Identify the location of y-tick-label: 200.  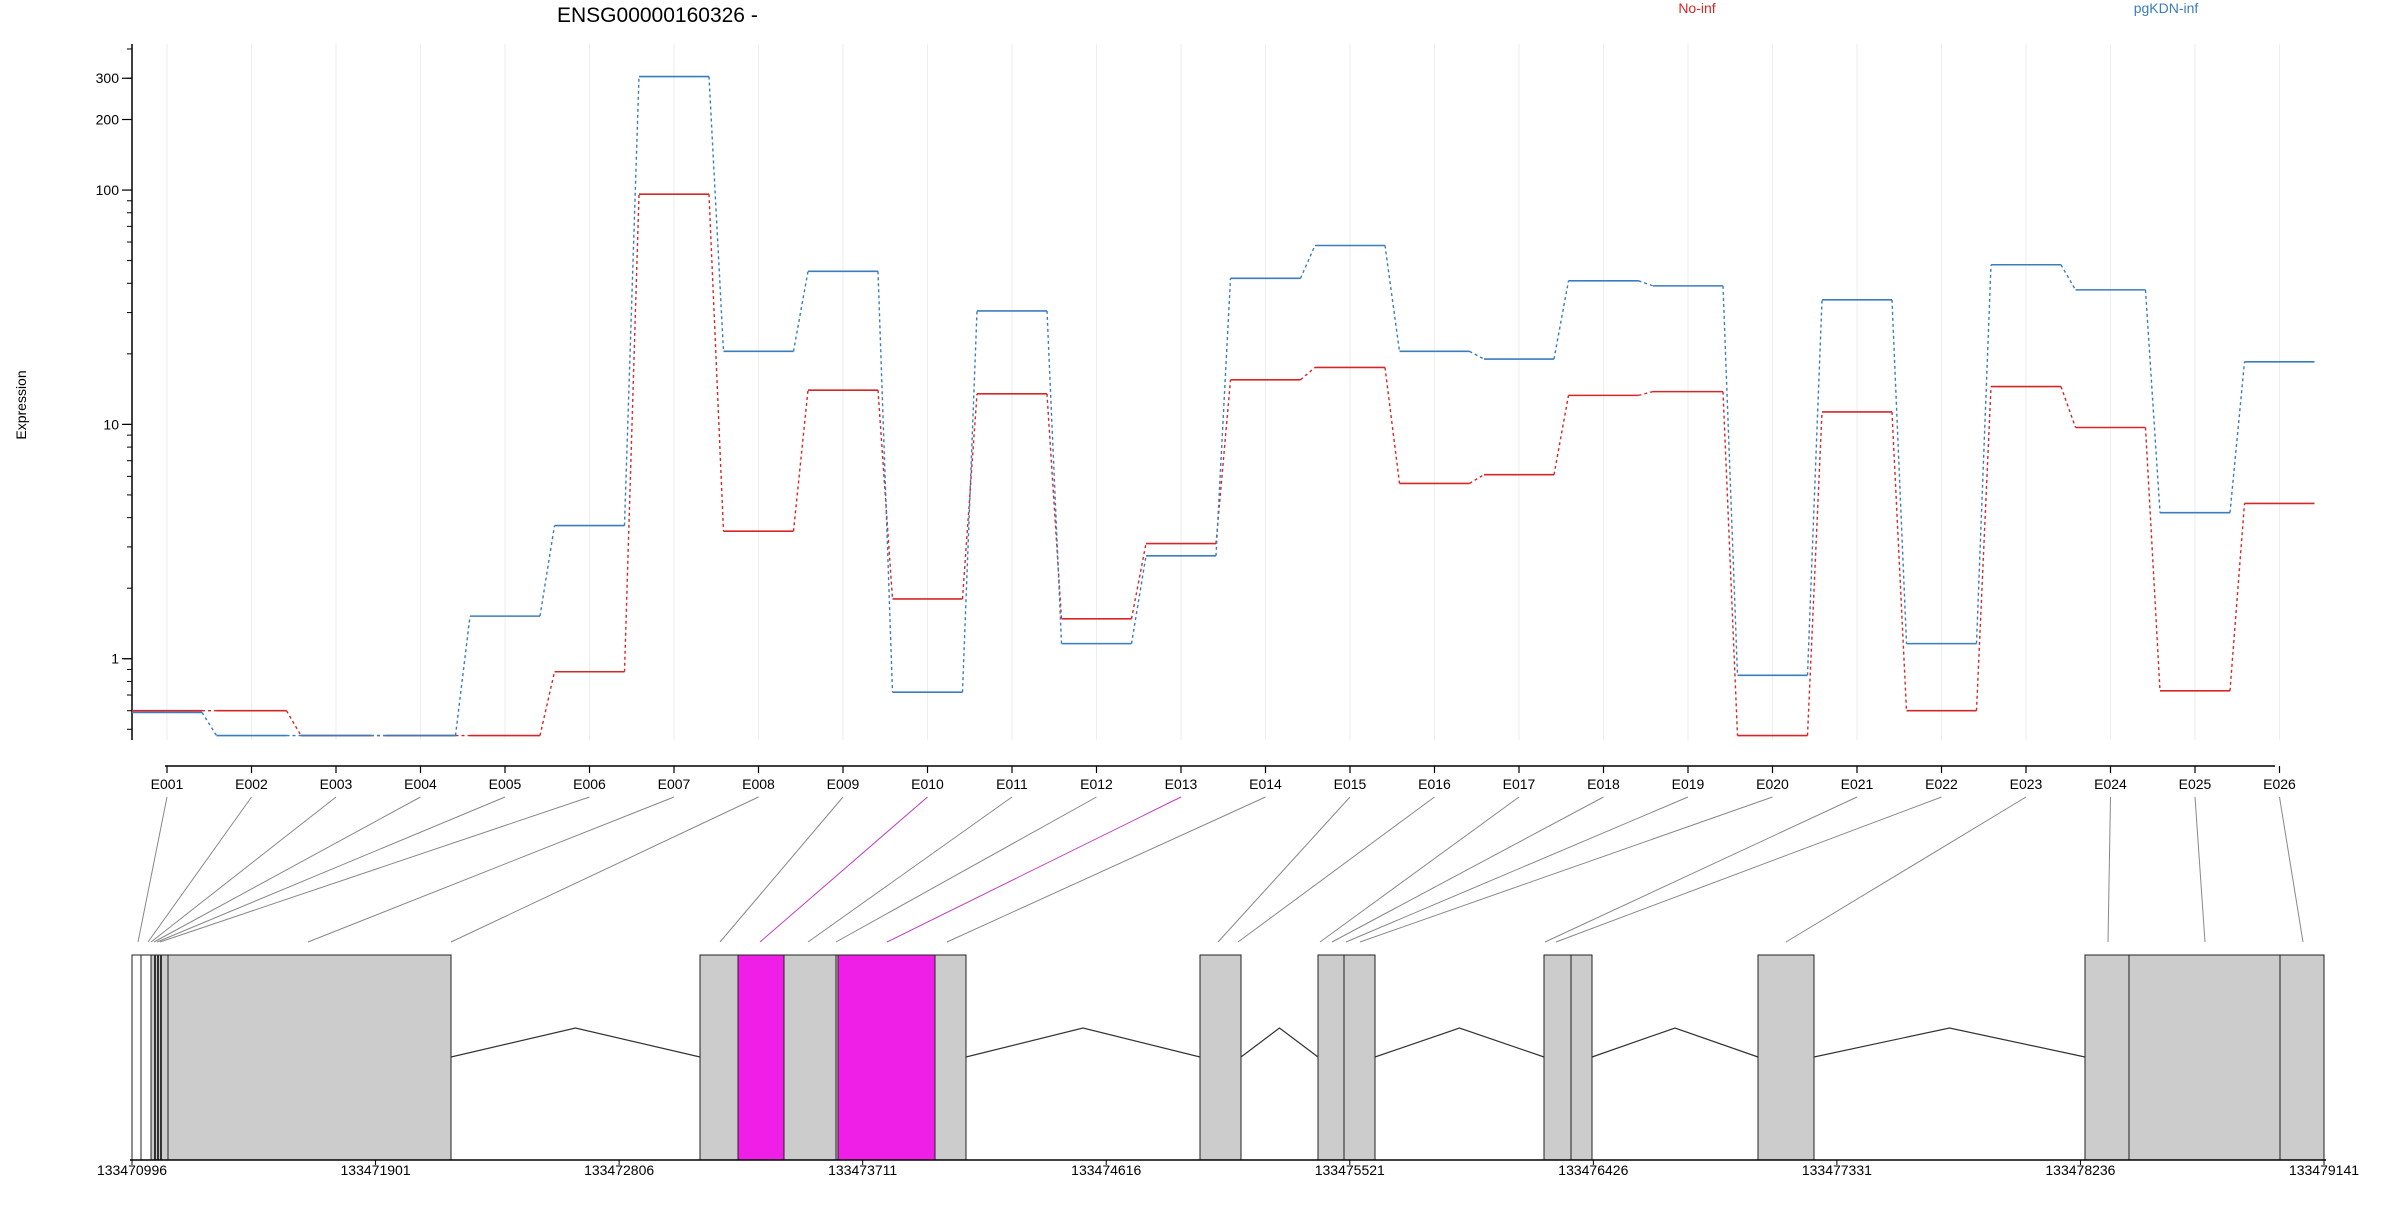
(108, 120).